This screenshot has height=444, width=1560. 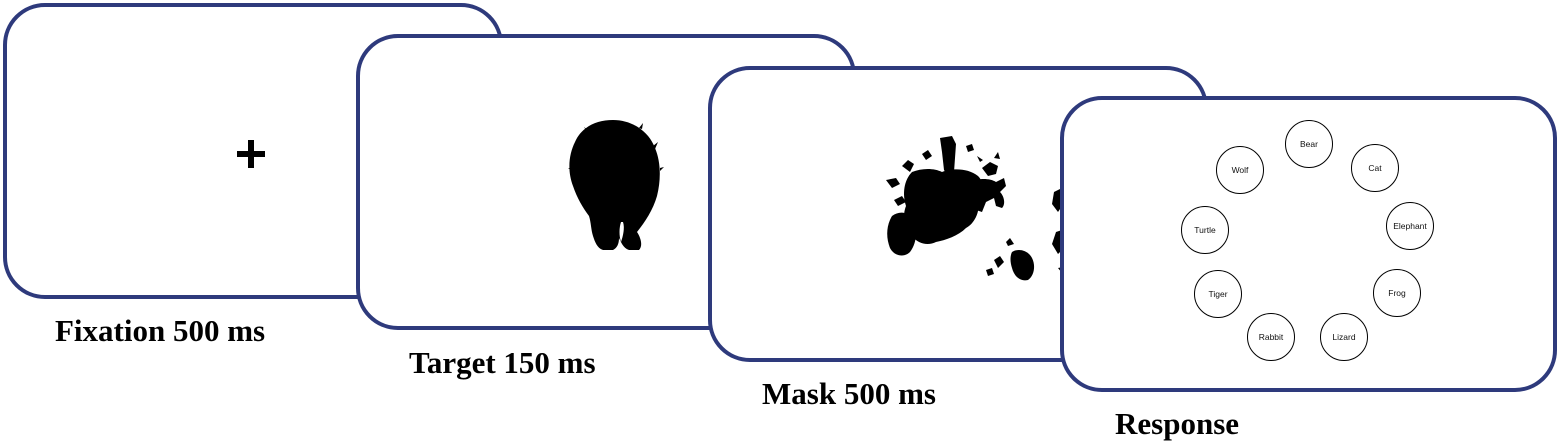 I want to click on response-caption: Response, so click(x=1177, y=423).